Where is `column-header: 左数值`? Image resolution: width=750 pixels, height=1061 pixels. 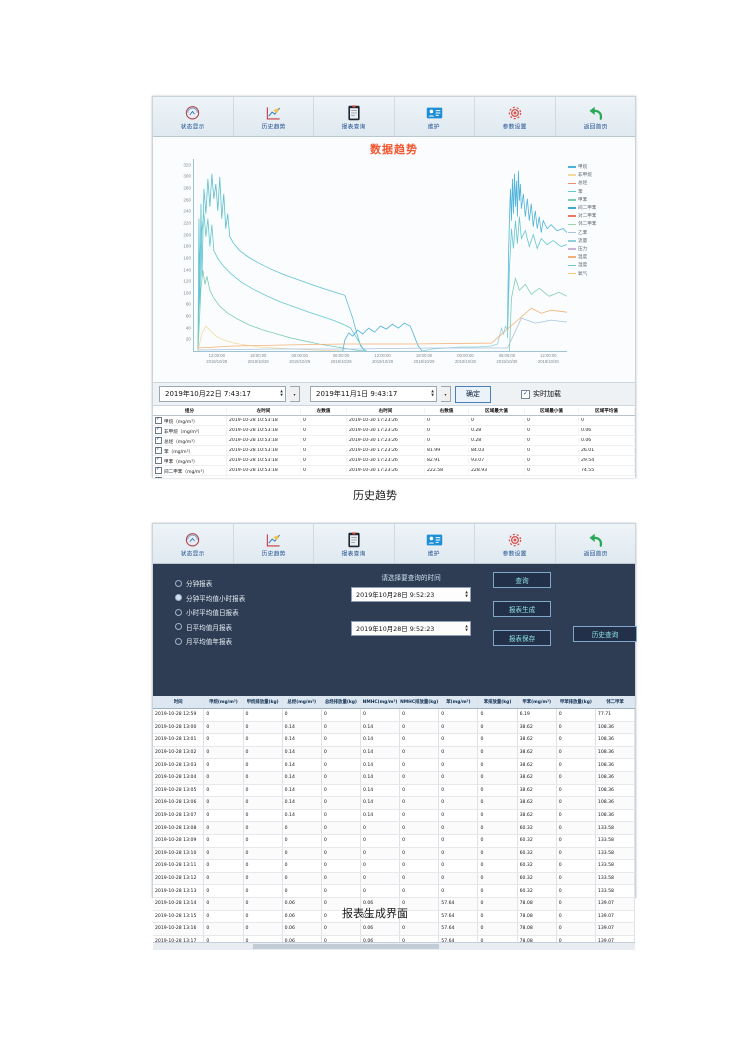 column-header: 左数值 is located at coordinates (324, 410).